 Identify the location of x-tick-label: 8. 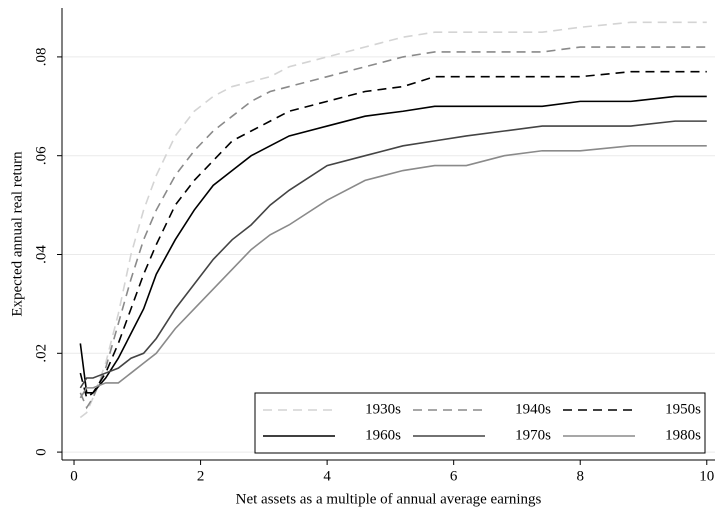
(580, 476).